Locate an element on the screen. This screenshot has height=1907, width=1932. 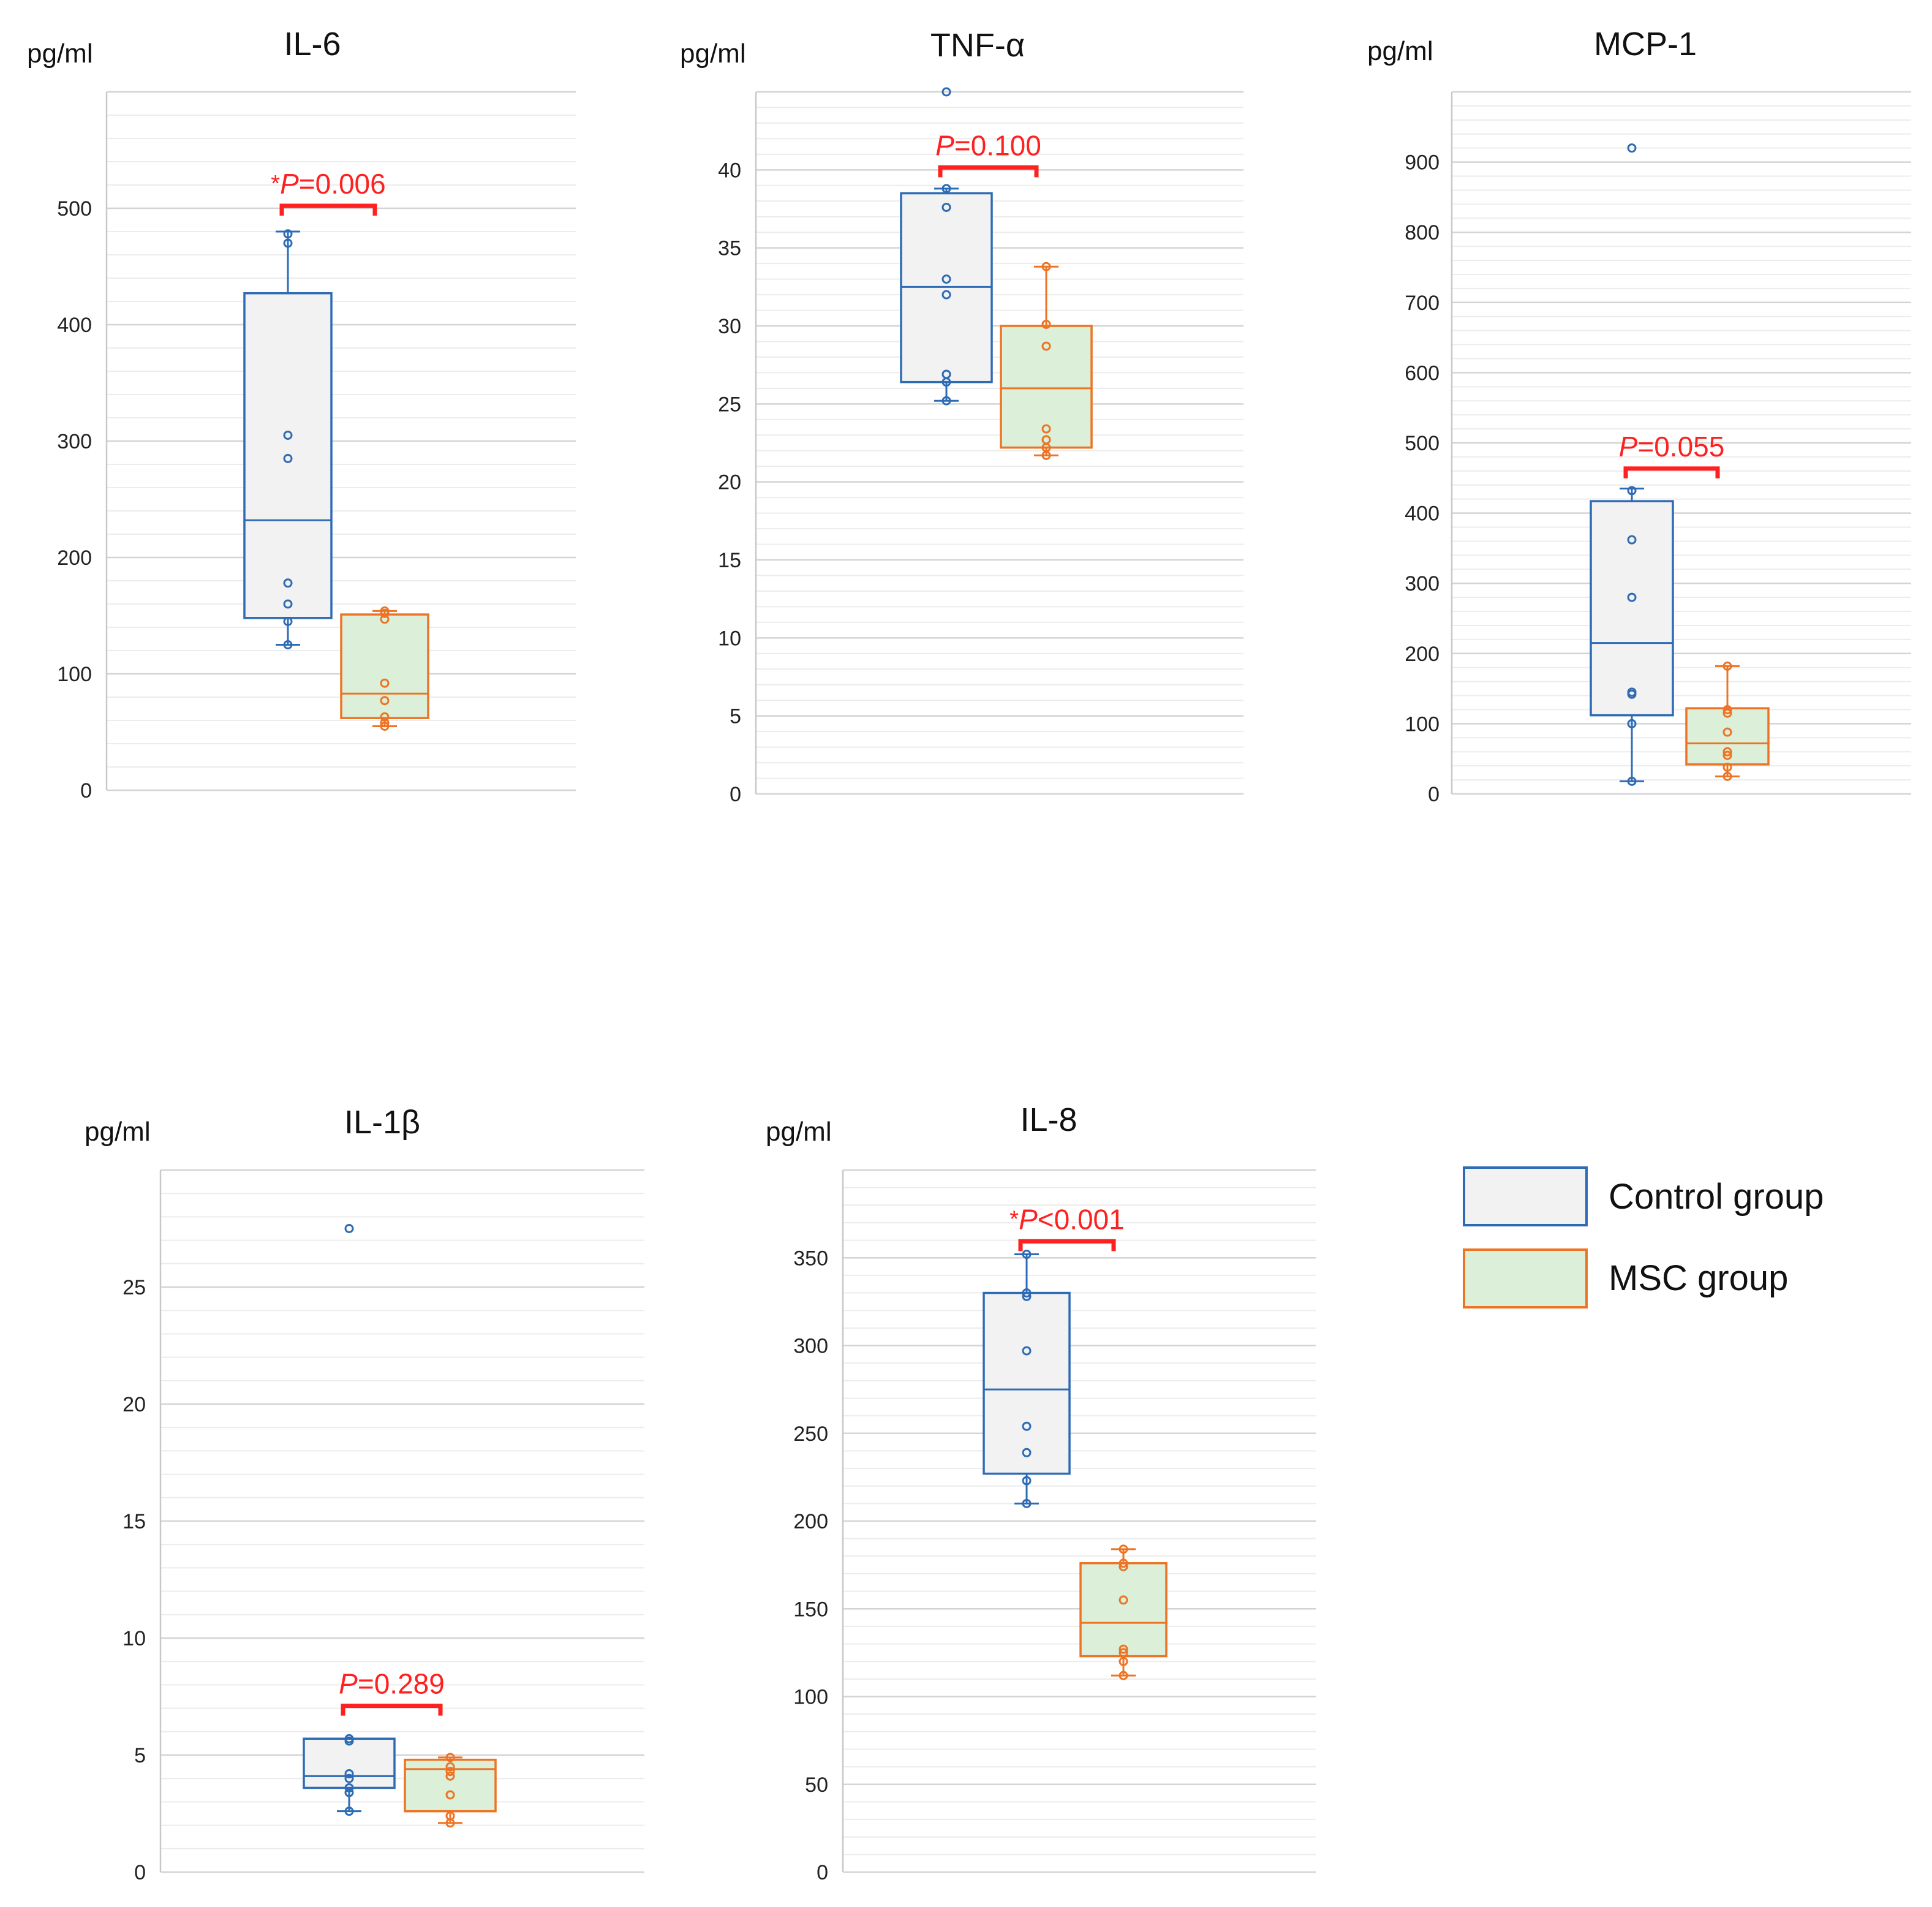
chart-il8: pg/ml IL-8 0 50 100 150 200 250 300 350 *P<0.001 is located at coordinates (1041, 1492).